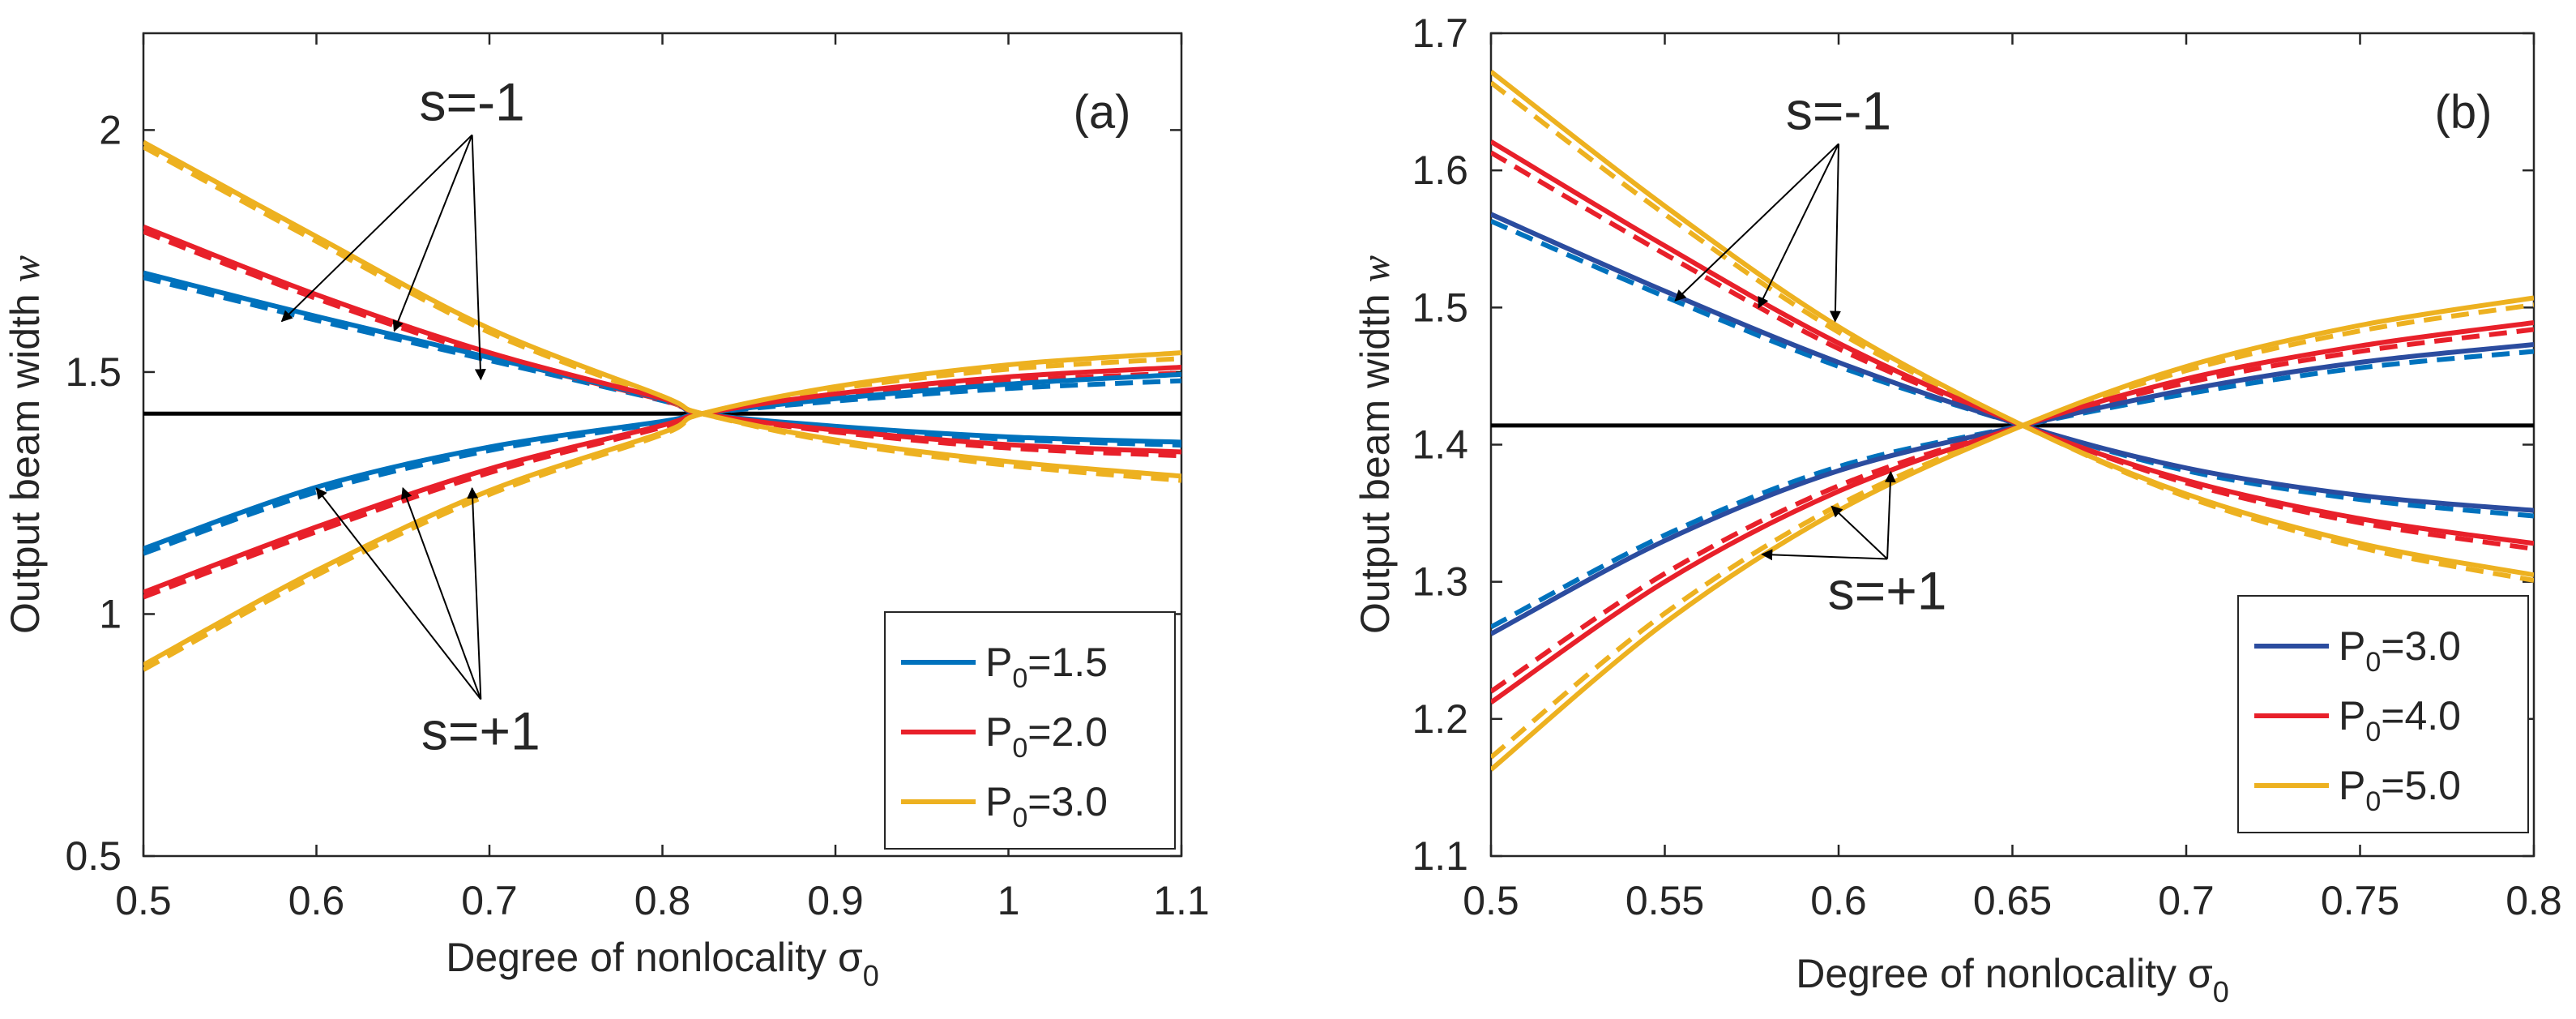 This screenshot has height=1019, width=2576. Describe the element at coordinates (2360, 901) in the screenshot. I see `x-tick-label-b: 0.75` at that location.